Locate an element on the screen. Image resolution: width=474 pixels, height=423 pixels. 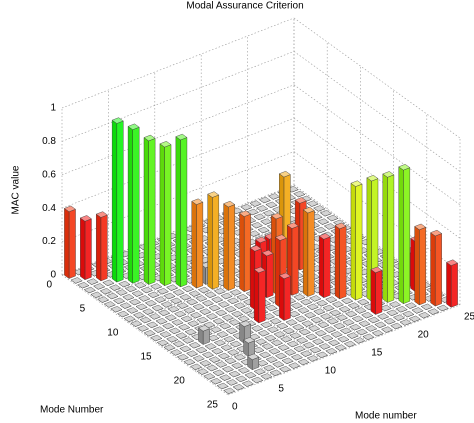
y-tick-label: 20 is located at coordinates (424, 335).